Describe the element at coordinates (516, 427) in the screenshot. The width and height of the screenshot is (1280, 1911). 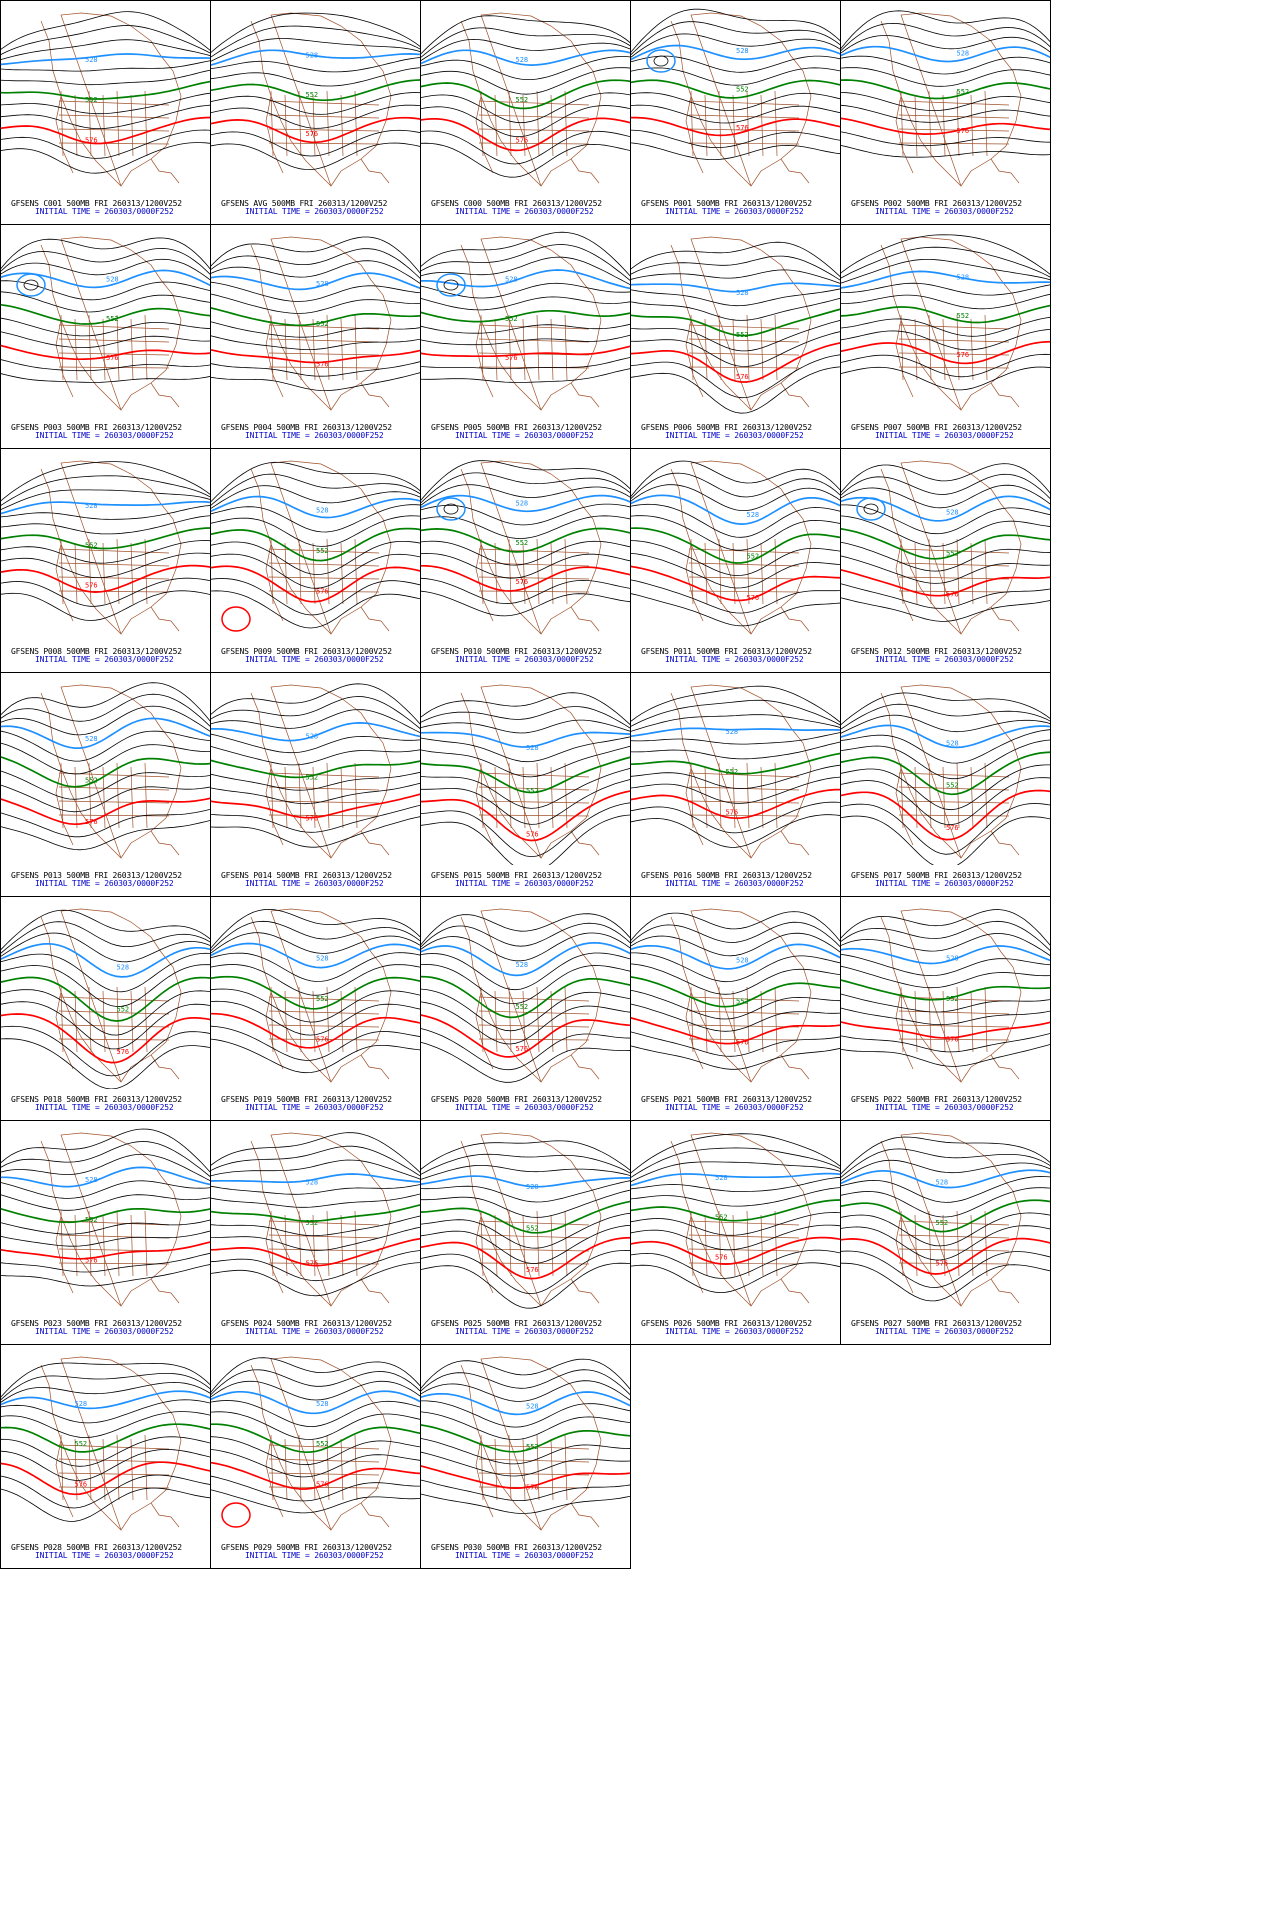
I see `panel-title: GFSENS P005 500MB FRI 260313/1200V252` at that location.